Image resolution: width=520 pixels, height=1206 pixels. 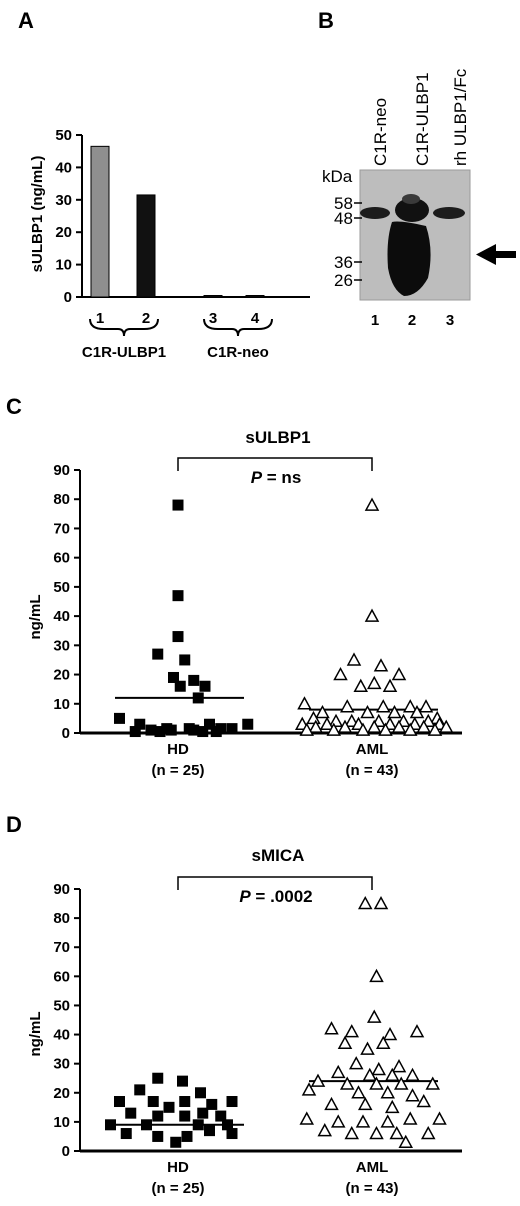 What do you see at coordinates (61, 616) in the screenshot?
I see `panel-c-y-tick-label: 40` at bounding box center [61, 616].